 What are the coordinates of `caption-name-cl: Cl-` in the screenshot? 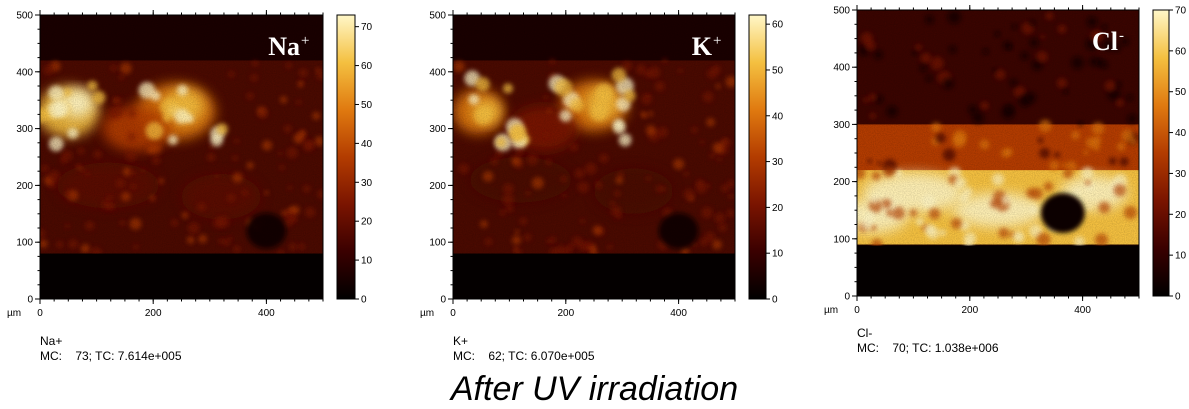 It's located at (865, 333).